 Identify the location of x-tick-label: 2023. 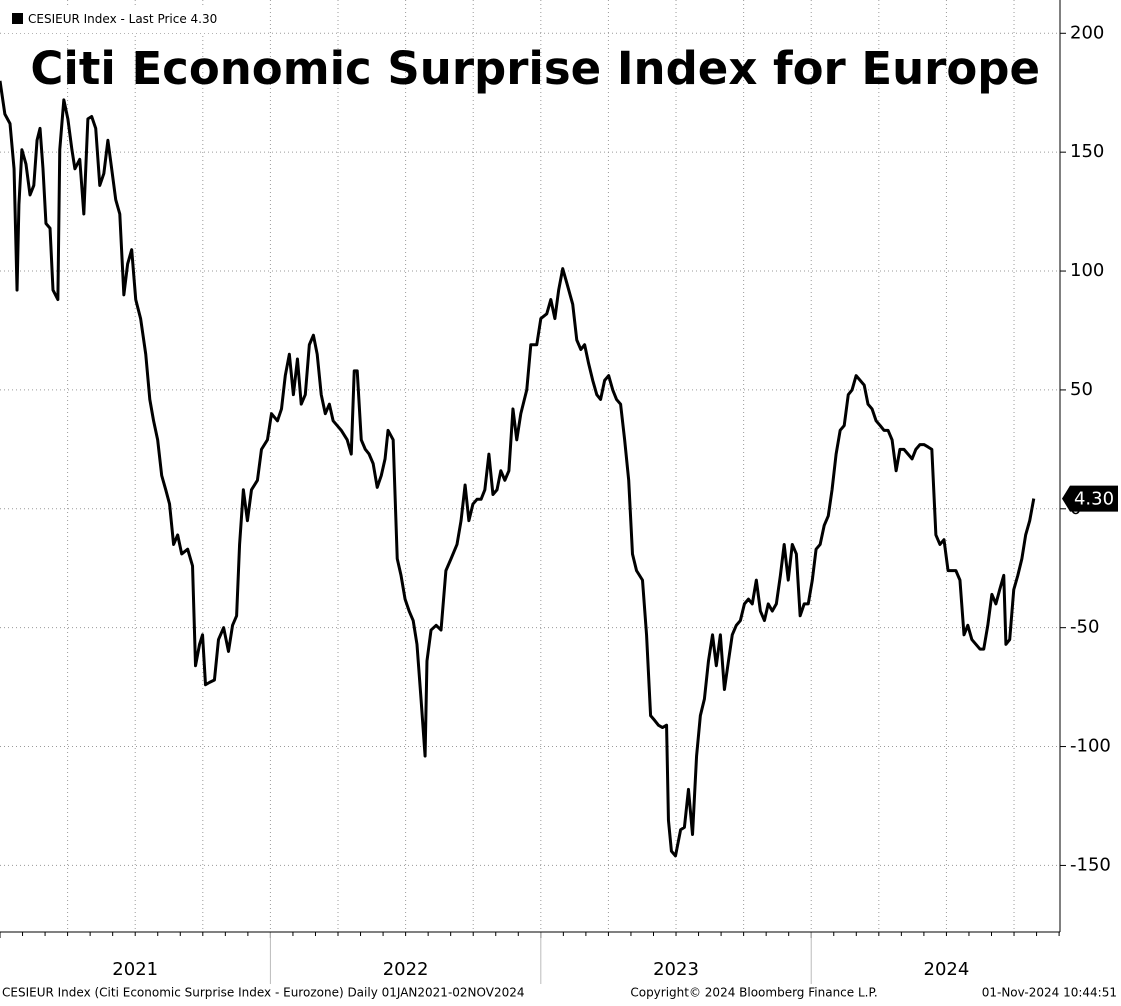
(676, 969).